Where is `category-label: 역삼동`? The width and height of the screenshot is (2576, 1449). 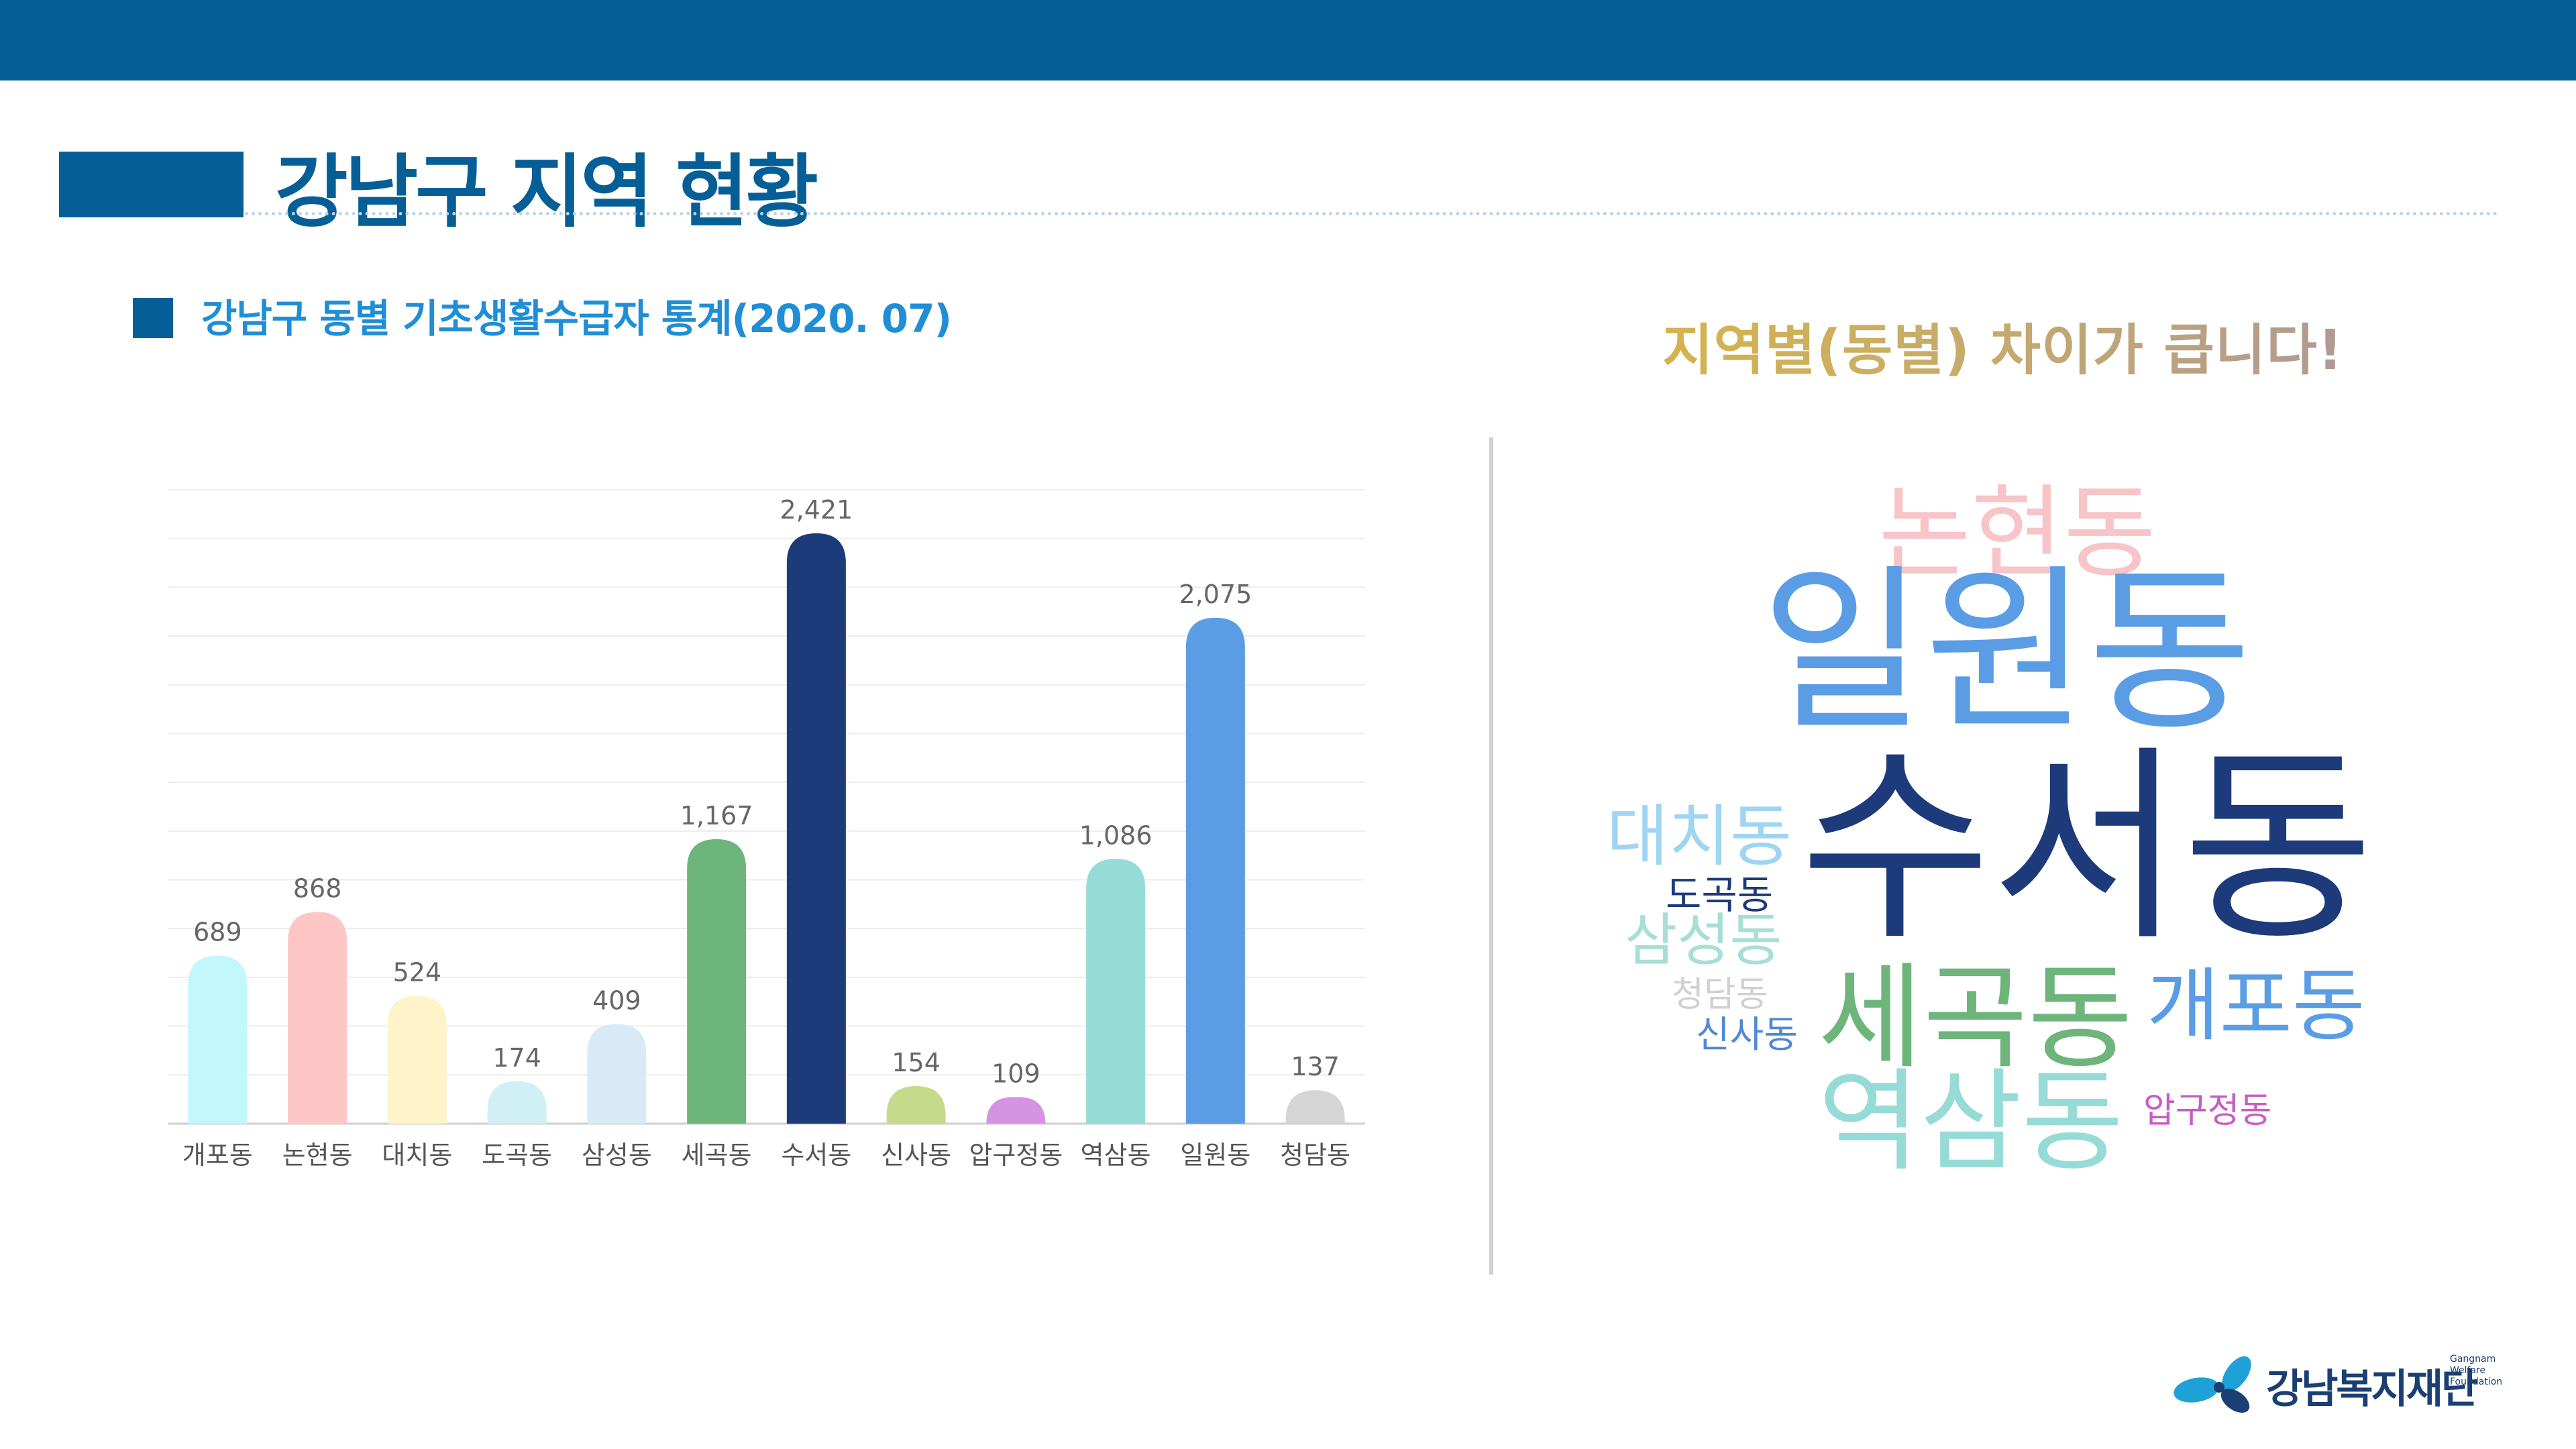
category-label: 역삼동 is located at coordinates (1116, 1155).